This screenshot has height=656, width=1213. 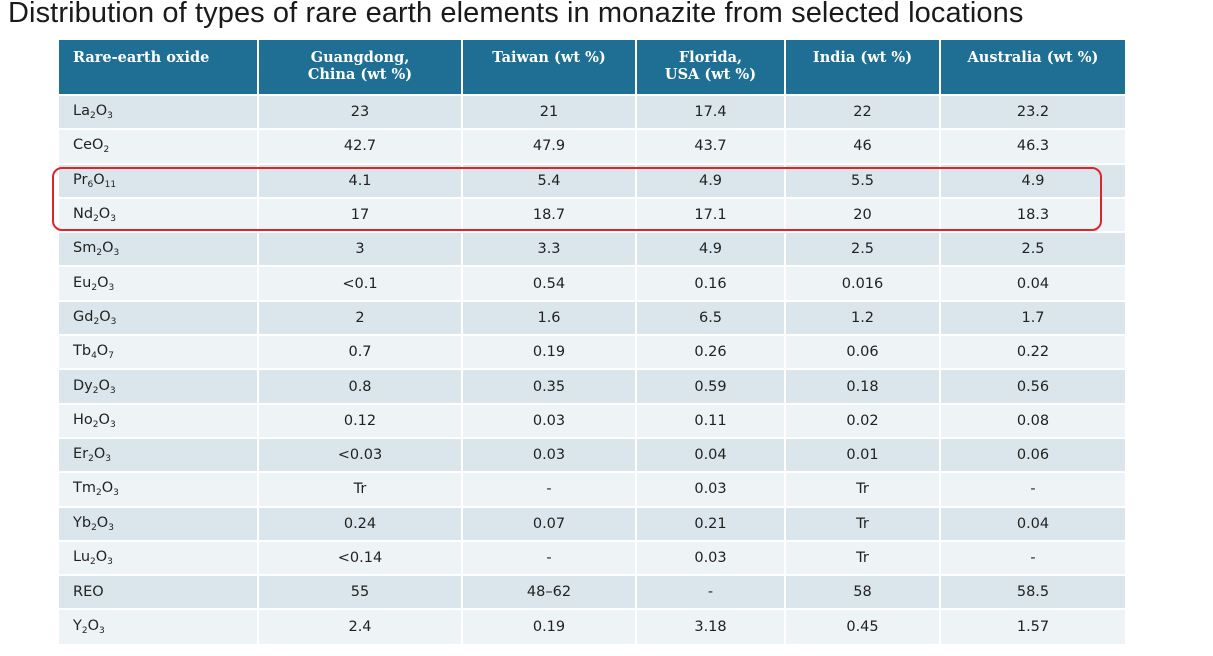 What do you see at coordinates (159, 180) in the screenshot?
I see `oxide-cell: Pr6O11` at bounding box center [159, 180].